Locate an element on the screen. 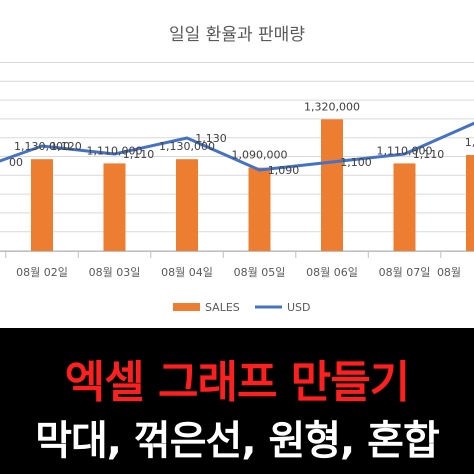  category-label: 08월 07일 is located at coordinates (405, 272).